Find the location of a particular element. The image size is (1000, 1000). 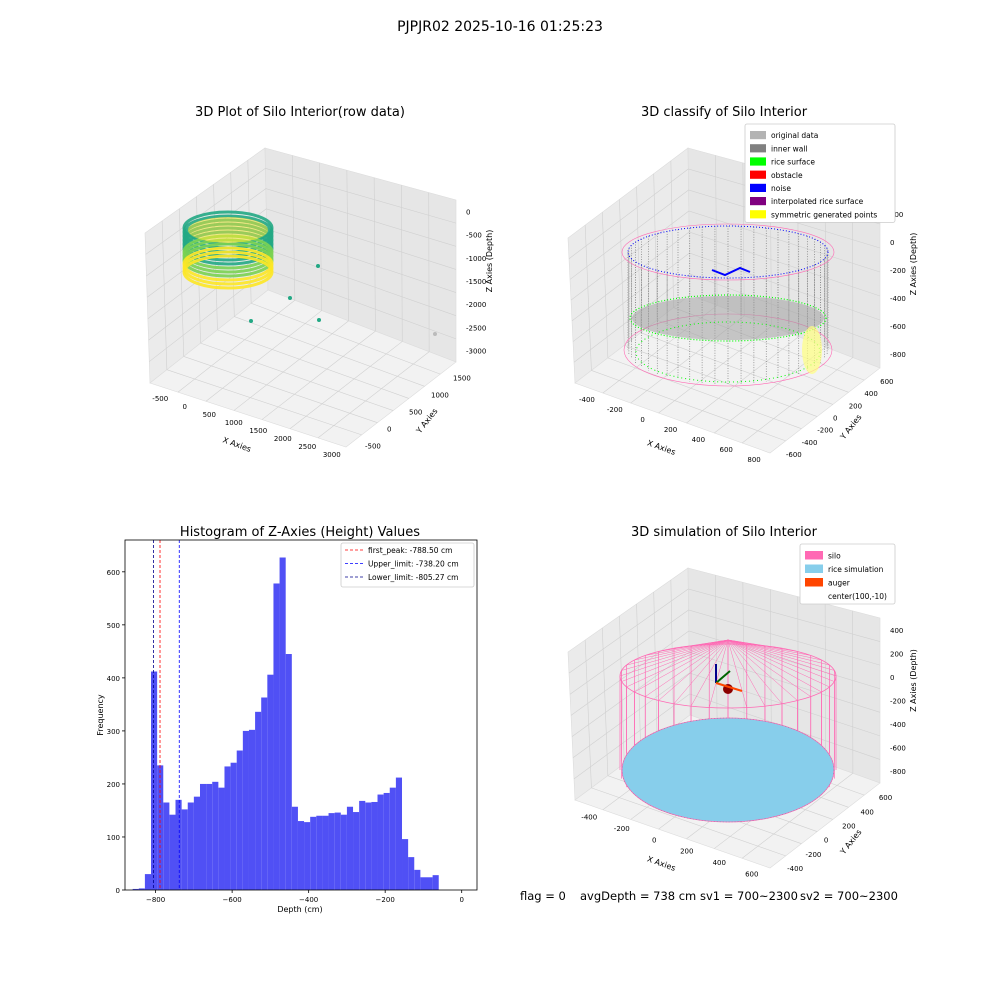

symmetric-points is located at coordinates (812, 350).